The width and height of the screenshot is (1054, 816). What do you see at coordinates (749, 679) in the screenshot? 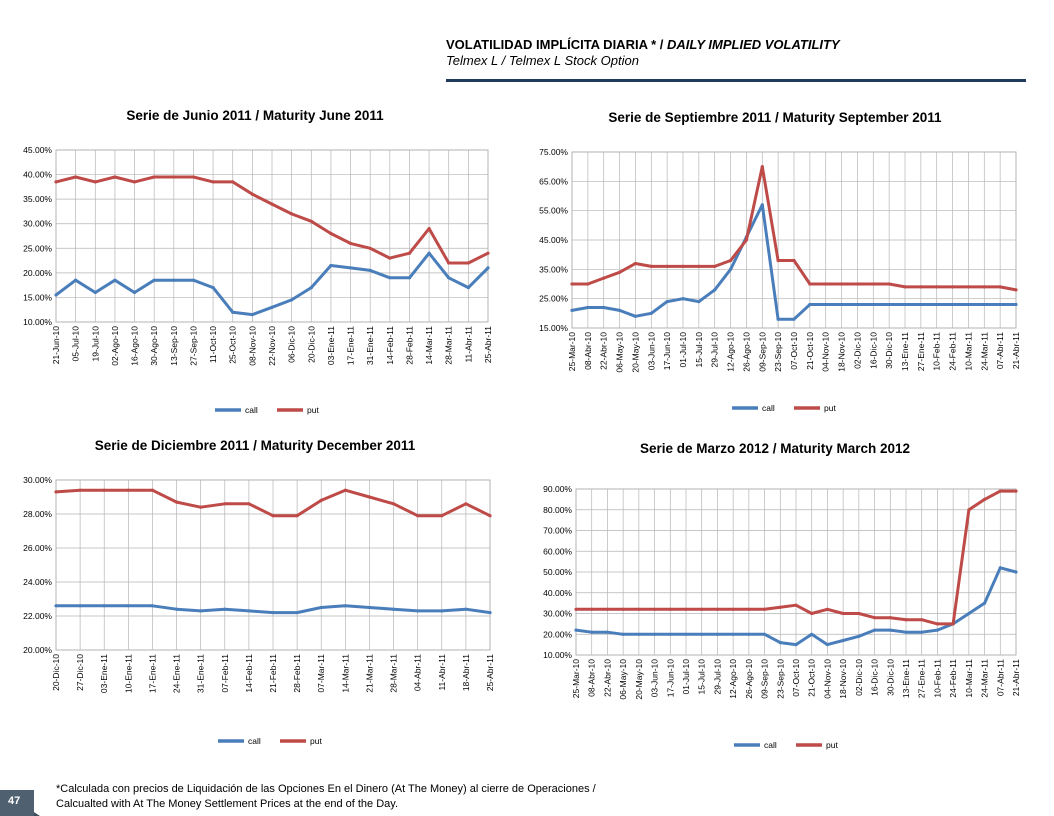
I see `x-tick-label: 26-Ago-10` at bounding box center [749, 679].